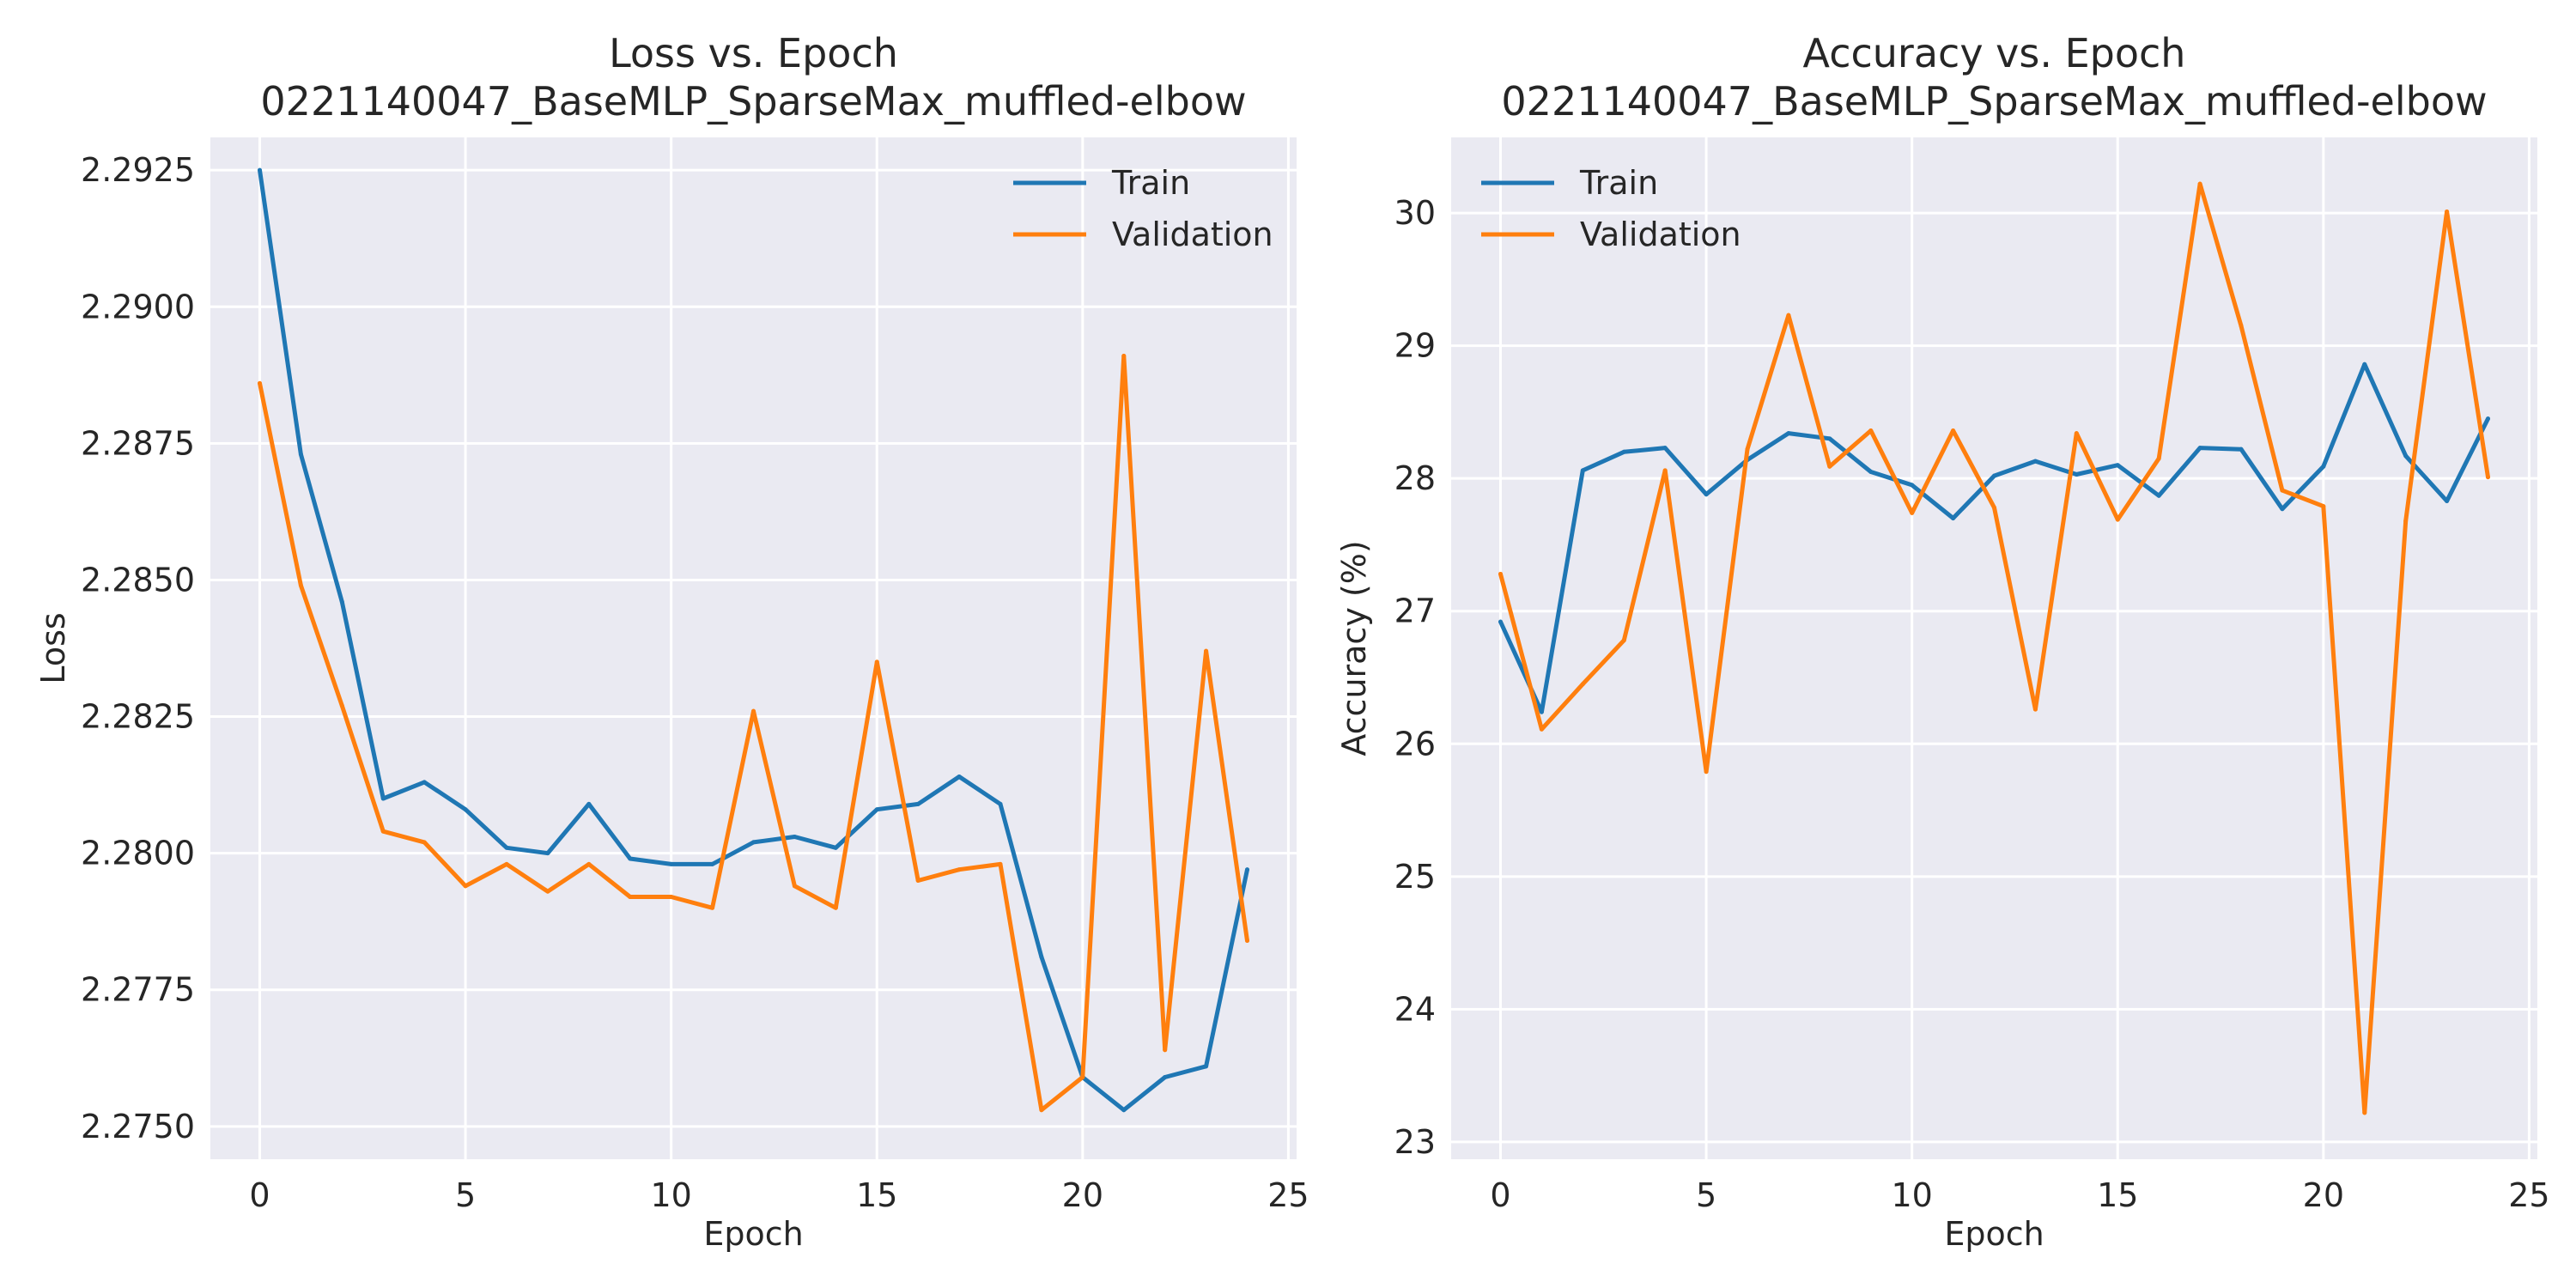 Image resolution: width=2576 pixels, height=1288 pixels. I want to click on x-tick-label: 15, so click(876, 1195).